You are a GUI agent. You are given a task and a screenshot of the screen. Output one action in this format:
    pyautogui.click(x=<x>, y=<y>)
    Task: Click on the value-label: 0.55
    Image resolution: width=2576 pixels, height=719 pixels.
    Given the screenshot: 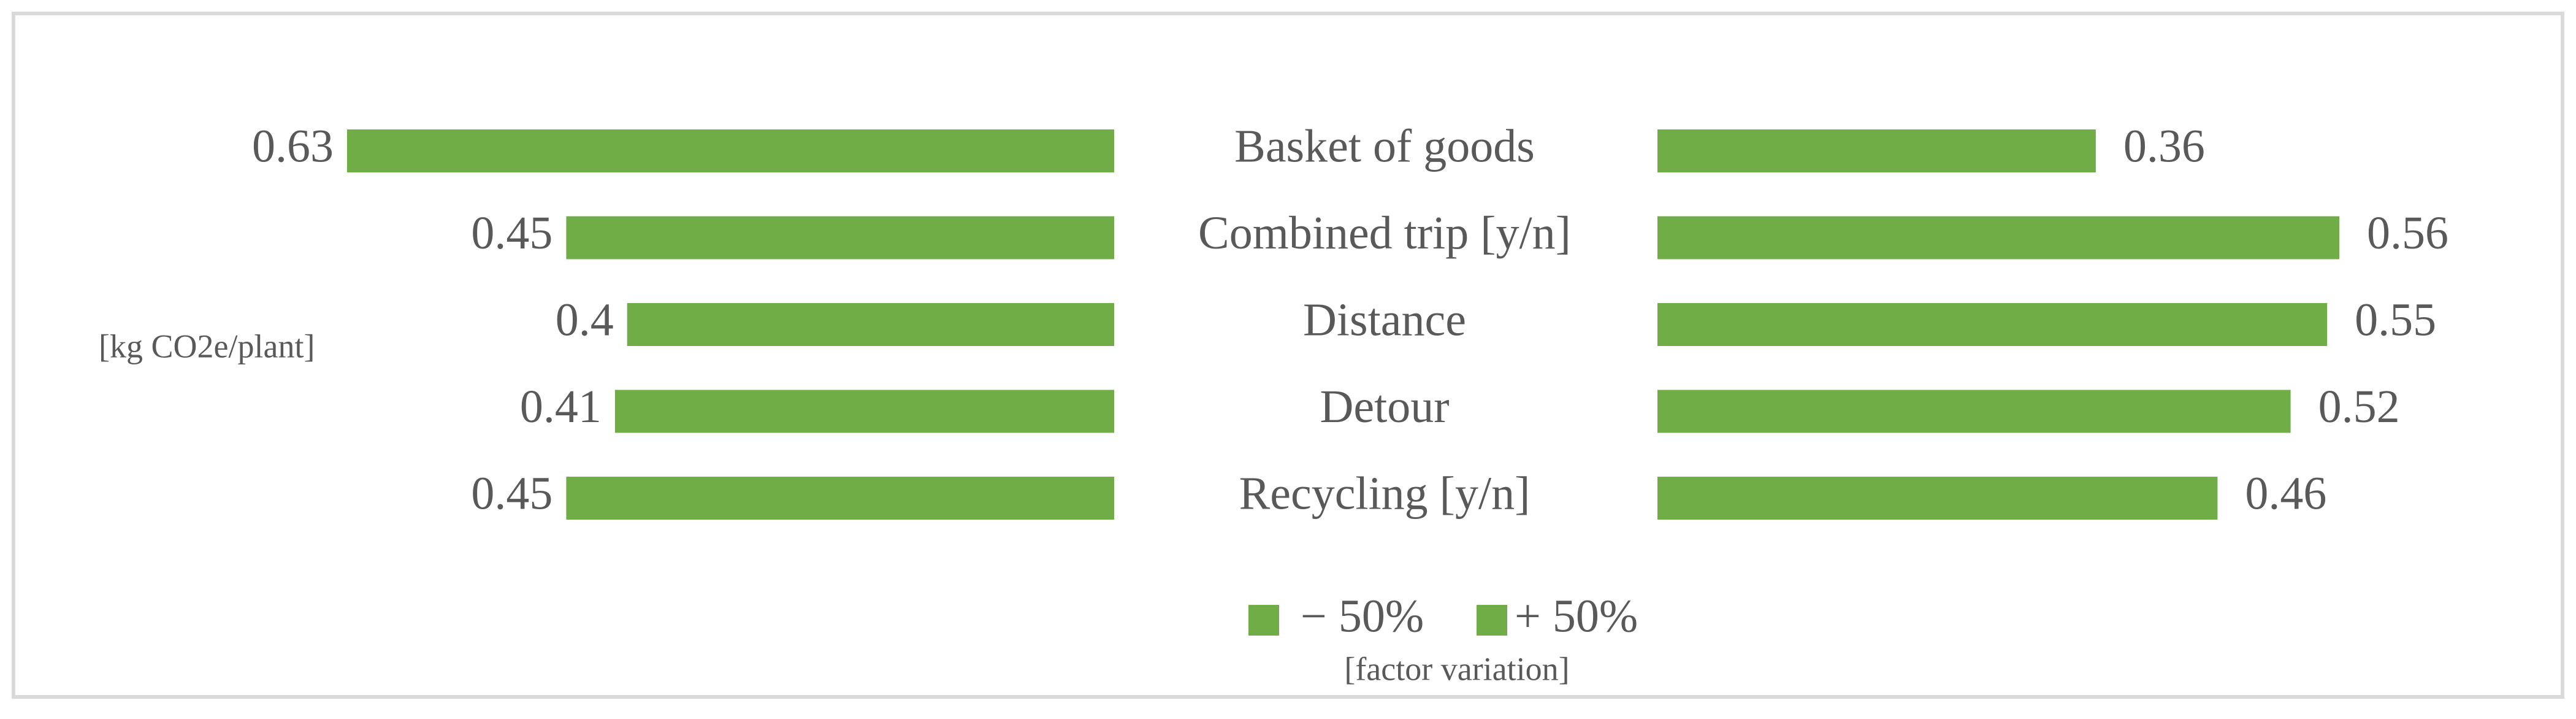 What is the action you would take?
    pyautogui.click(x=2395, y=319)
    